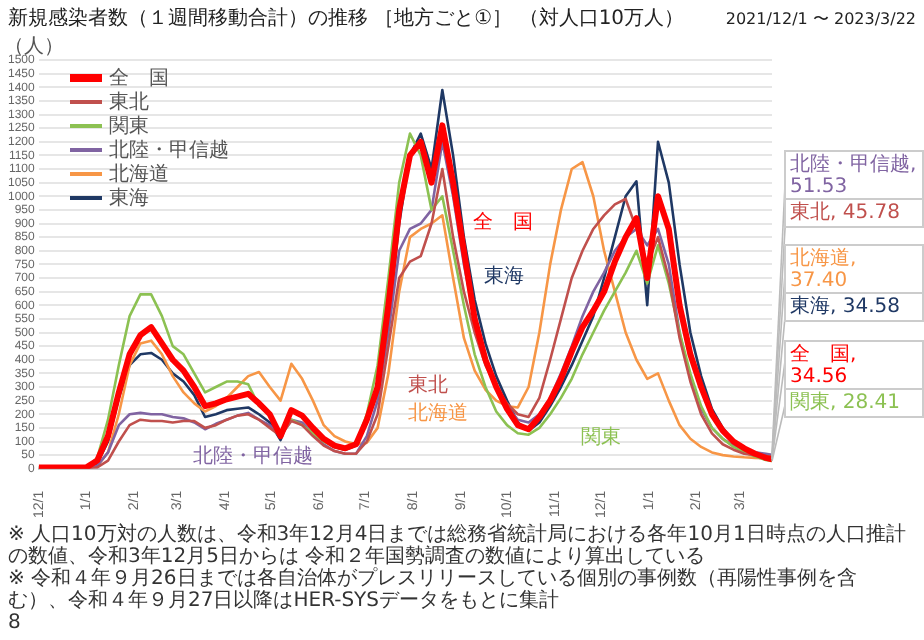 This screenshot has height=640, width=924. What do you see at coordinates (252, 456) in the screenshot?
I see `annotation: 北陸・甲信越` at bounding box center [252, 456].